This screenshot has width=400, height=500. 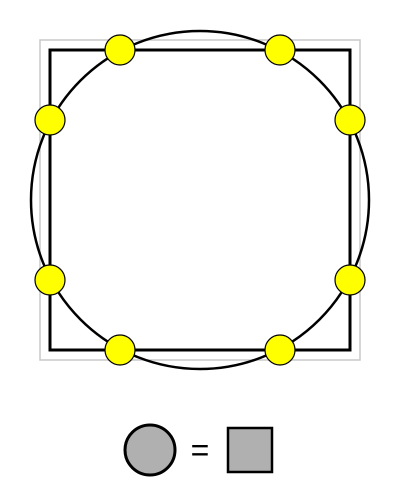 I want to click on intersection-point-bottom-left, so click(x=120, y=350).